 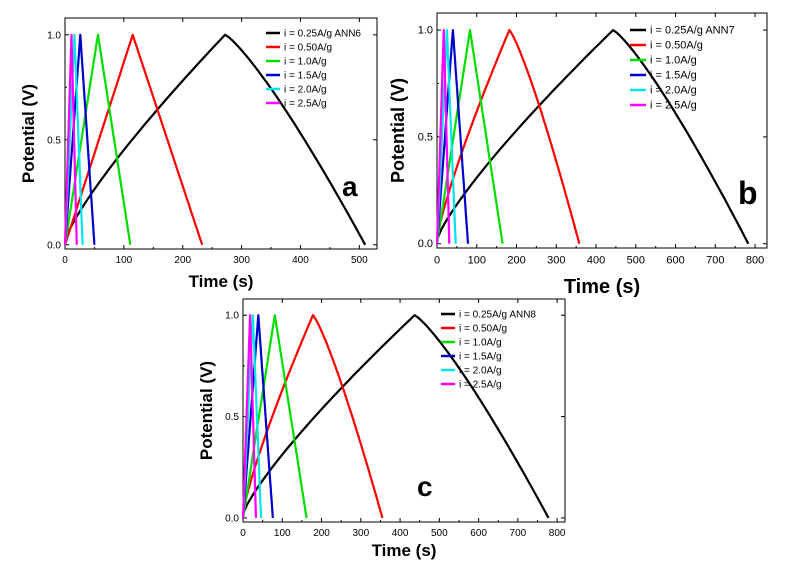 I want to click on panel-letter: a, so click(x=350, y=186).